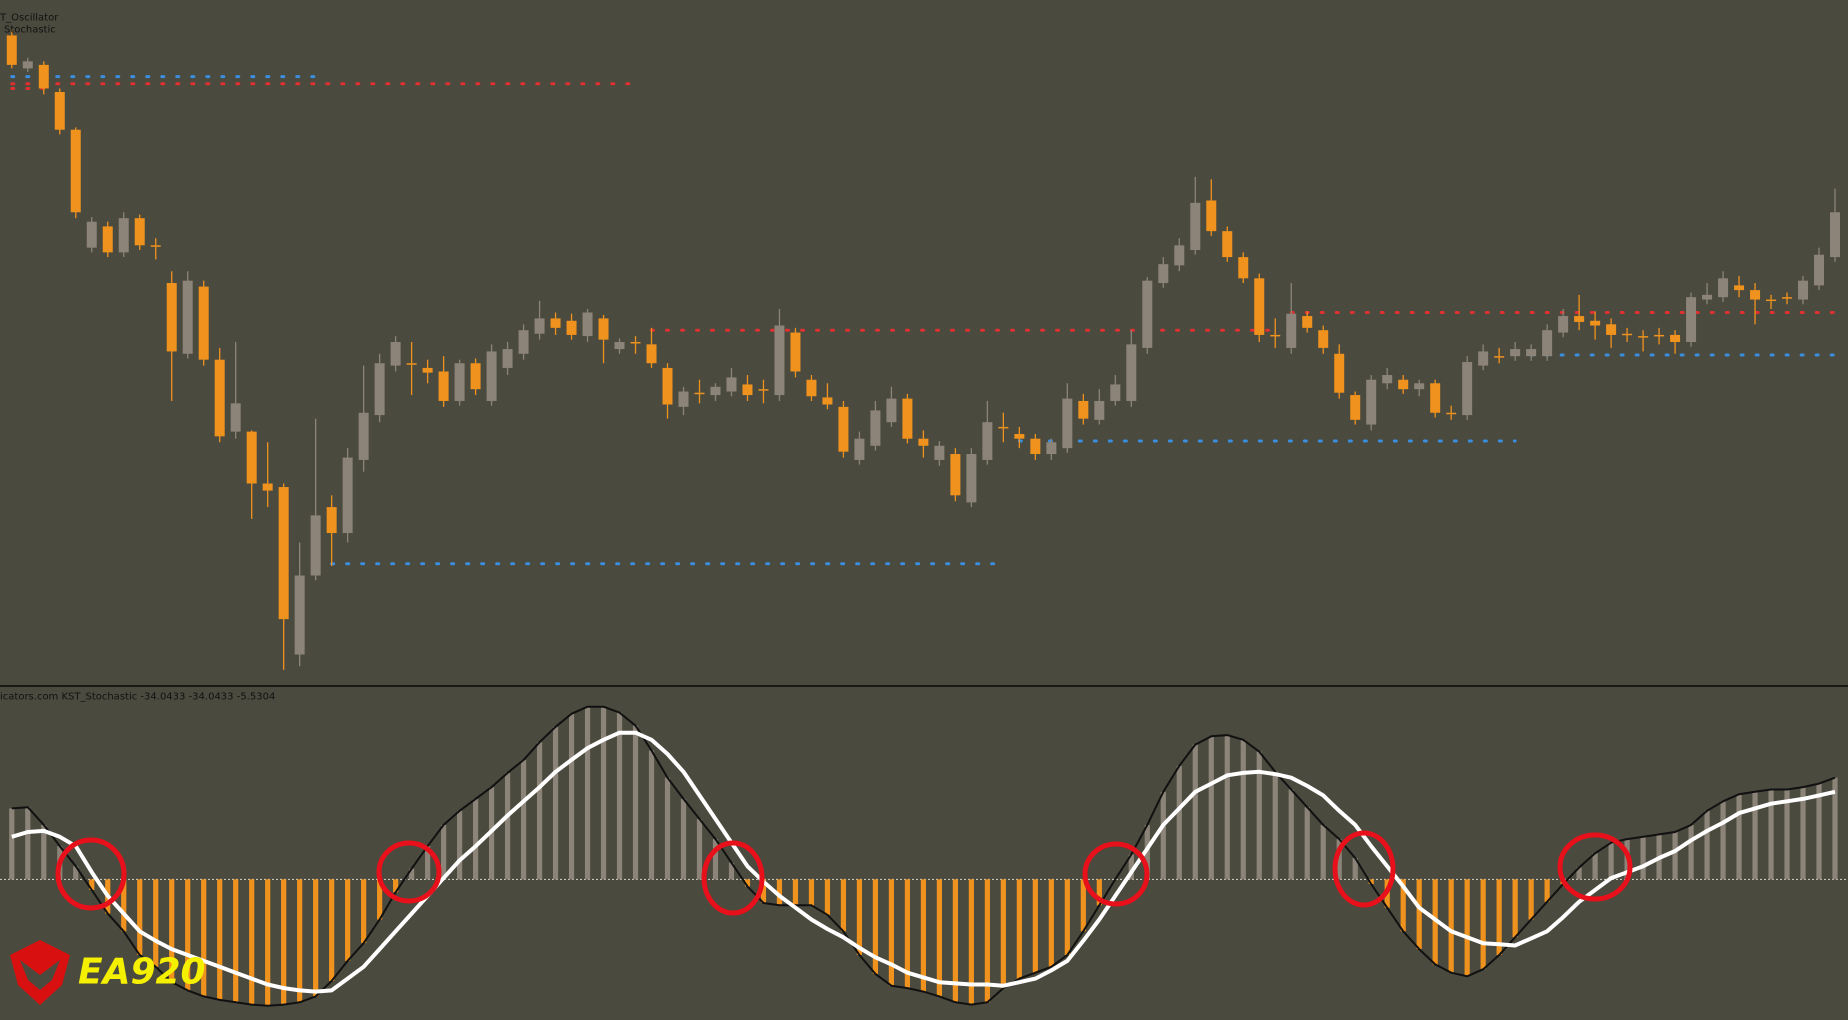  I want to click on cross-markers, so click(844, 873).